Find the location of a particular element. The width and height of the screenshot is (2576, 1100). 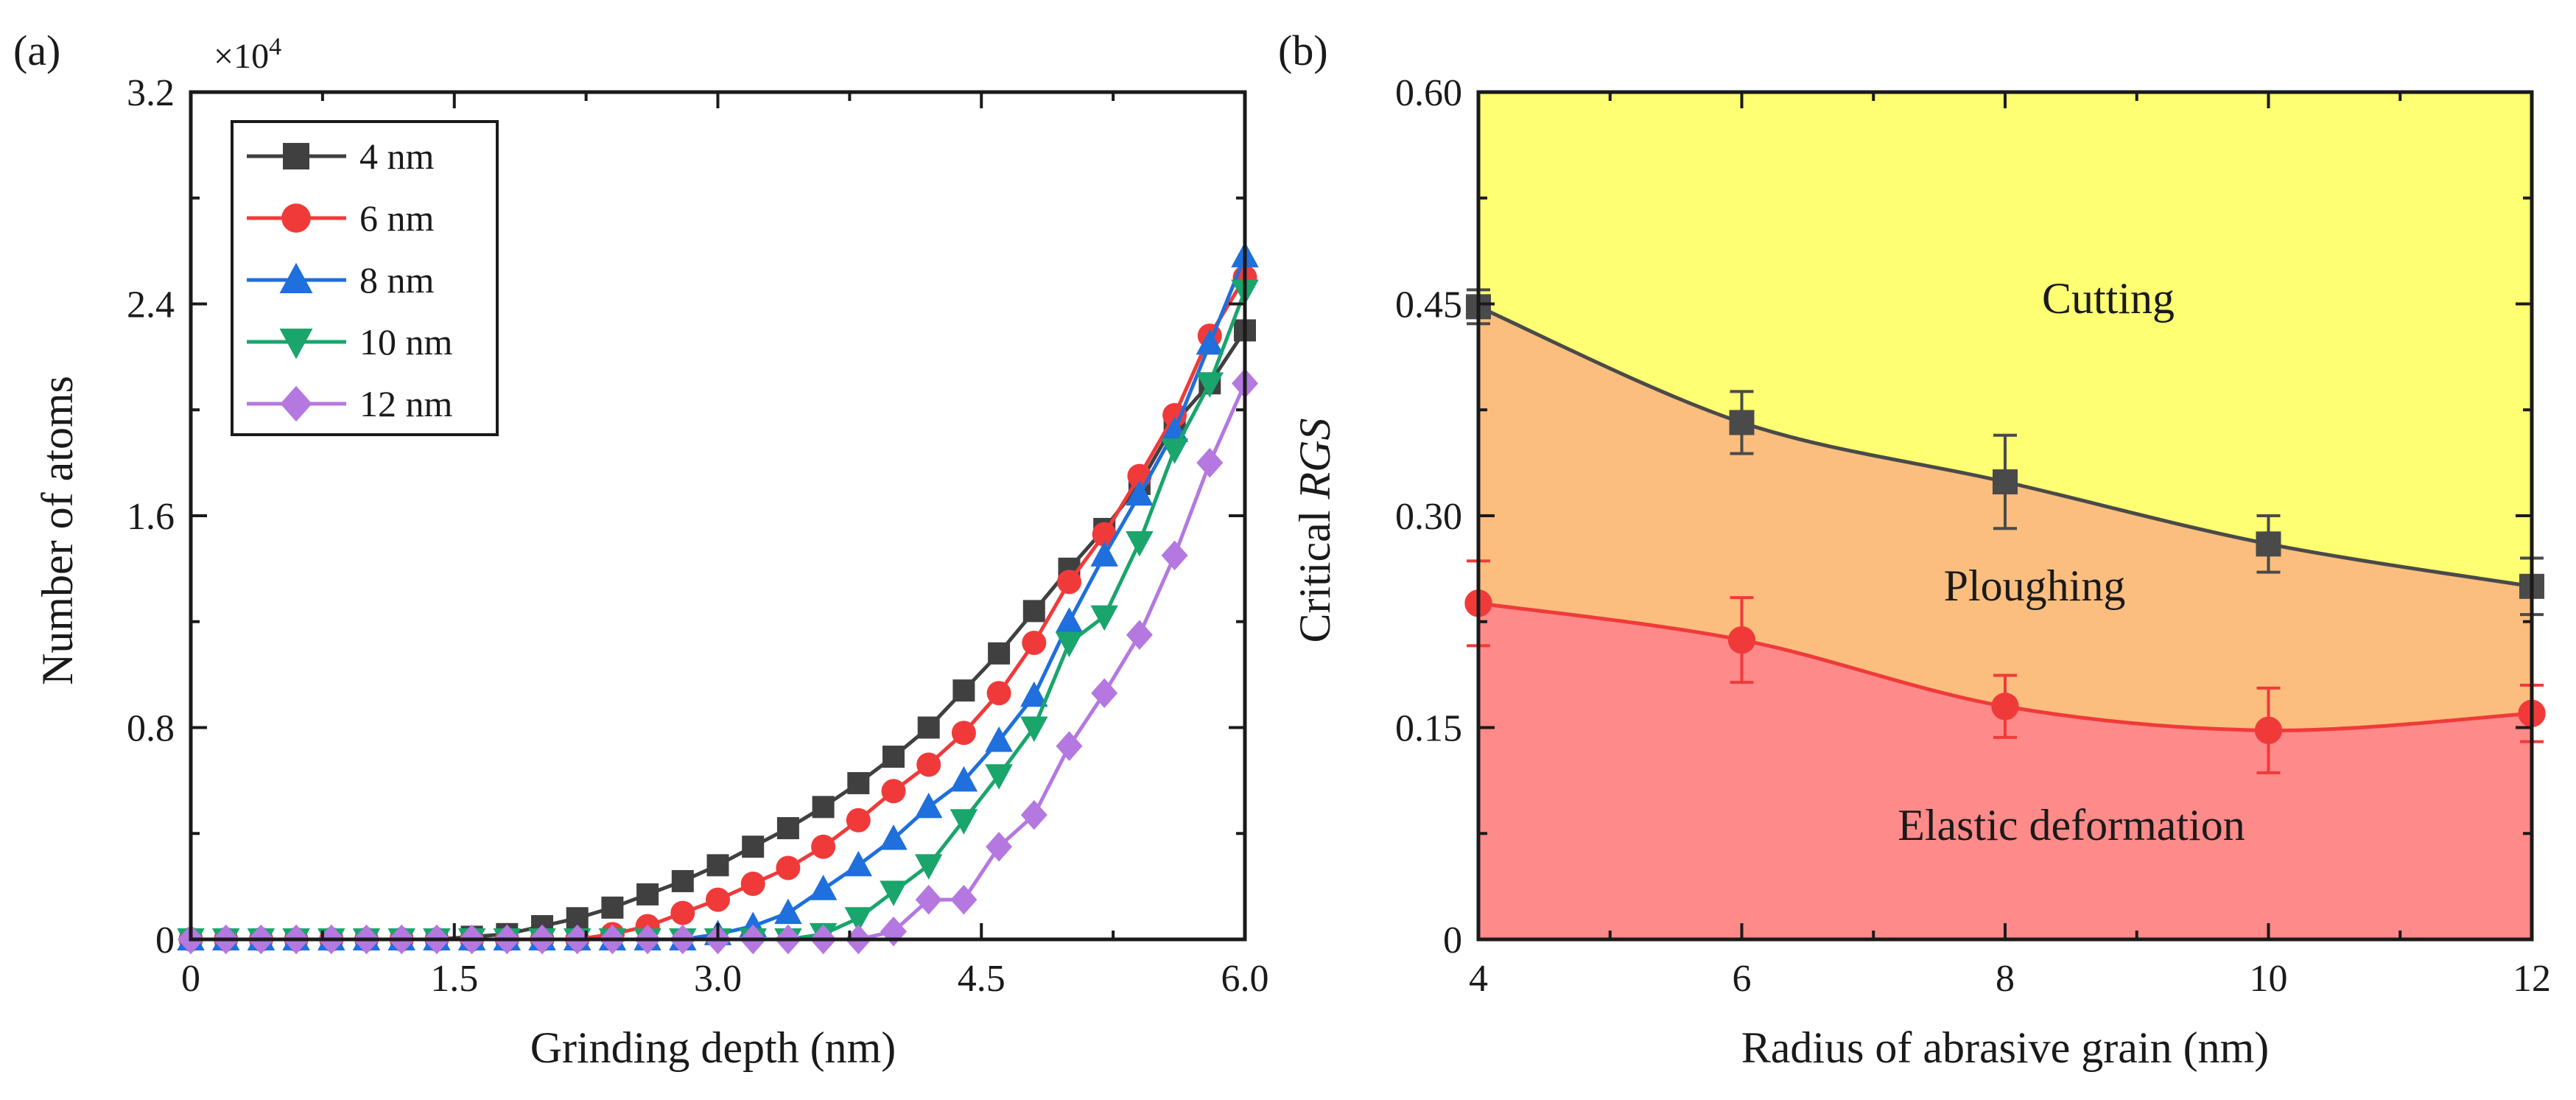

y-tick-label: 0.30 is located at coordinates (1428, 517).